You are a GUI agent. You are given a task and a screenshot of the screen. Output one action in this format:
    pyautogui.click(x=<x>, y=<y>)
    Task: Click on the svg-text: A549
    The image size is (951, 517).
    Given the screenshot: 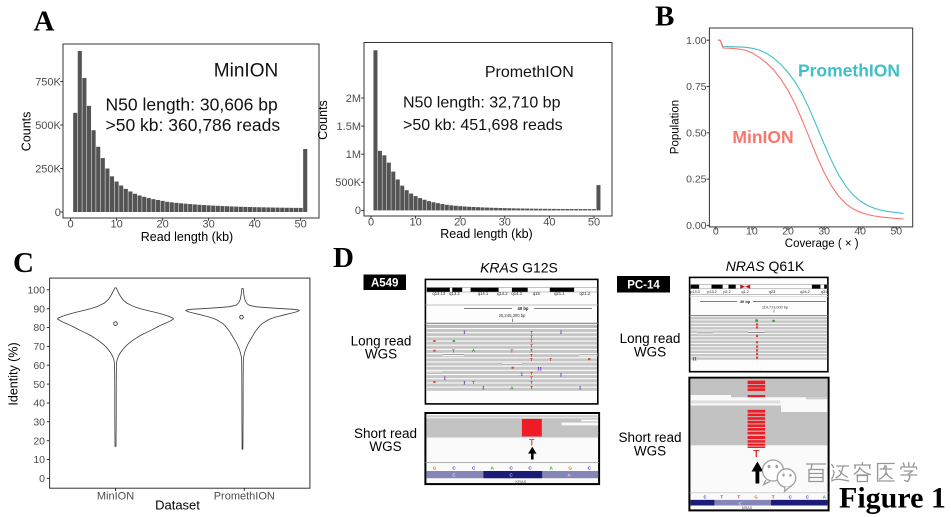 What is the action you would take?
    pyautogui.click(x=385, y=283)
    